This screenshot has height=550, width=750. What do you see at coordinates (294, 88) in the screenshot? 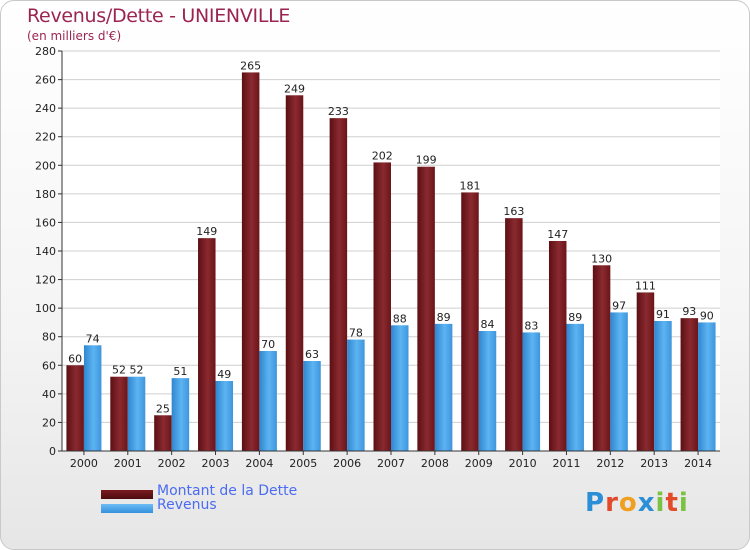
I see `data-label: 249` at bounding box center [294, 88].